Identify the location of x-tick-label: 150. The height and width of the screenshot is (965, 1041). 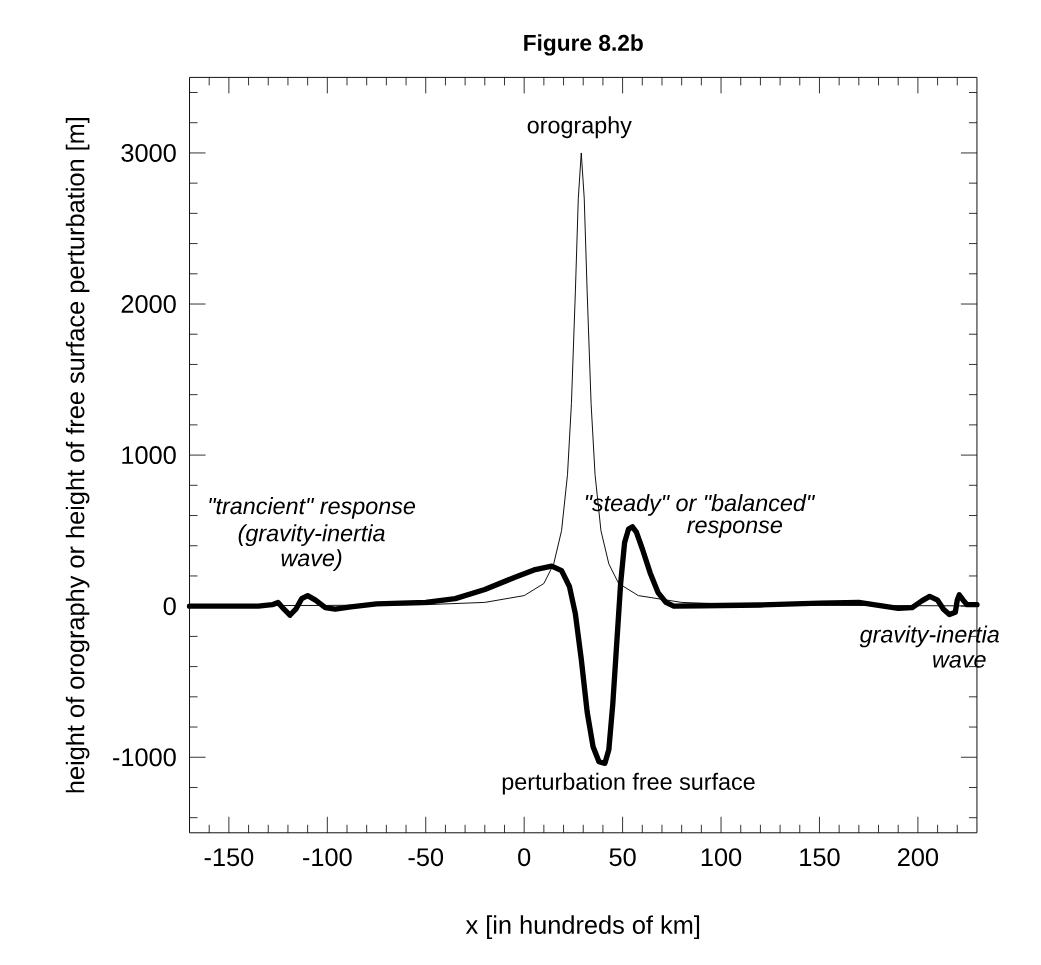
(820, 857).